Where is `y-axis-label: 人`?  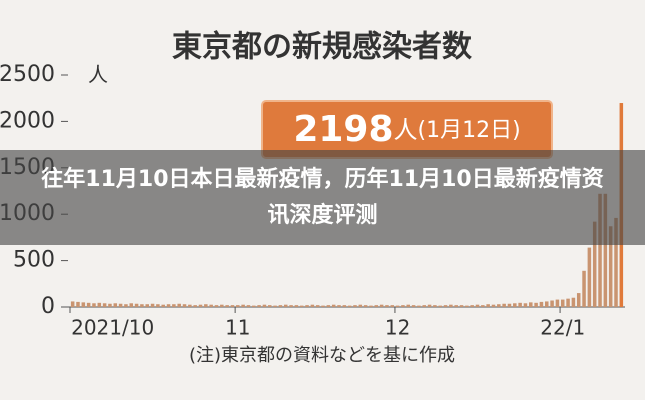 y-axis-label: 人 is located at coordinates (98, 75).